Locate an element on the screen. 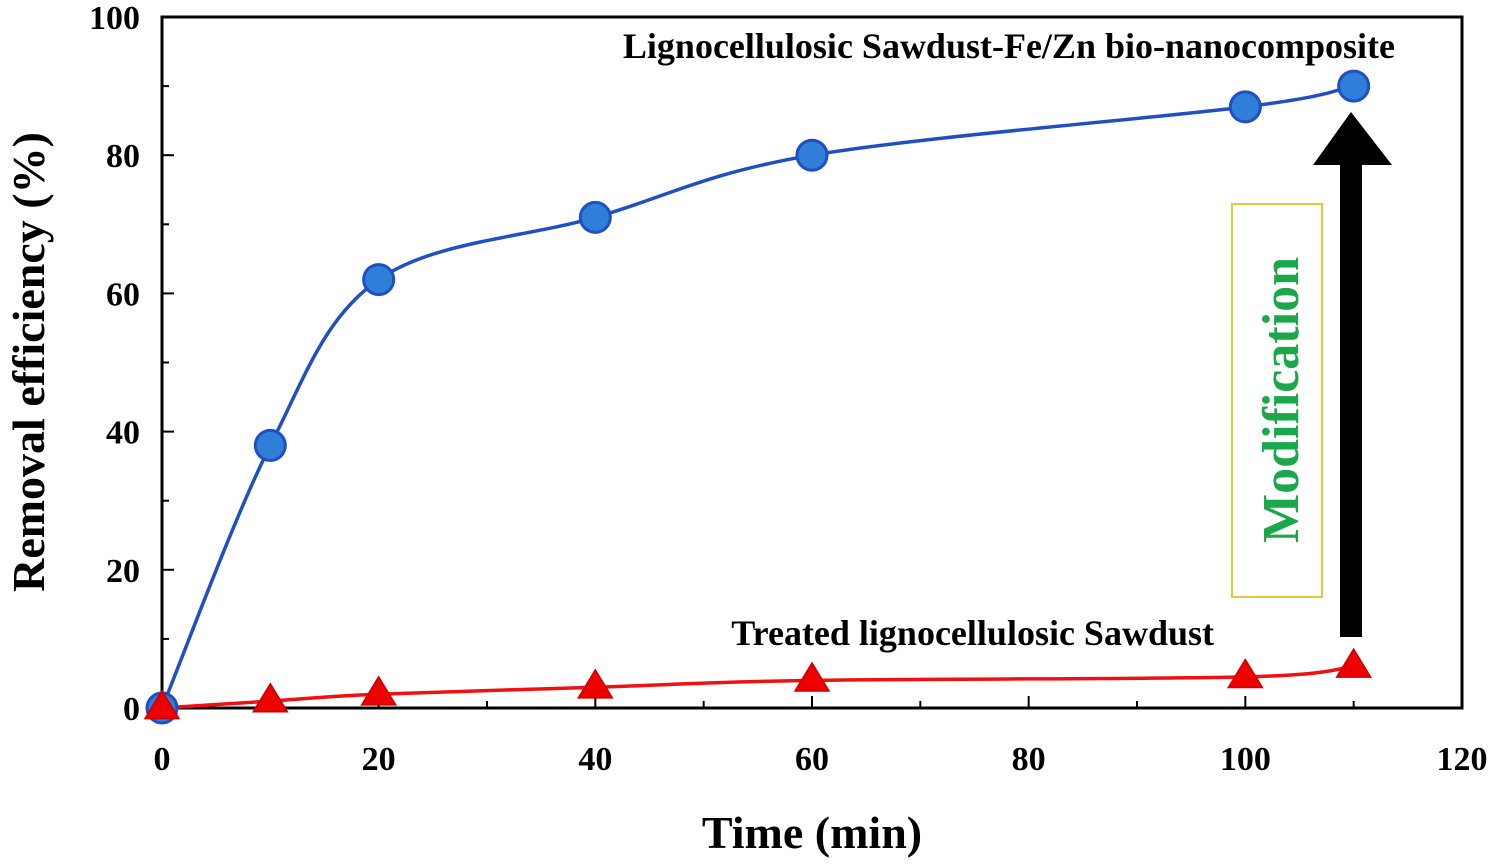 The width and height of the screenshot is (1499, 867). modification-box is located at coordinates (1277, 400).